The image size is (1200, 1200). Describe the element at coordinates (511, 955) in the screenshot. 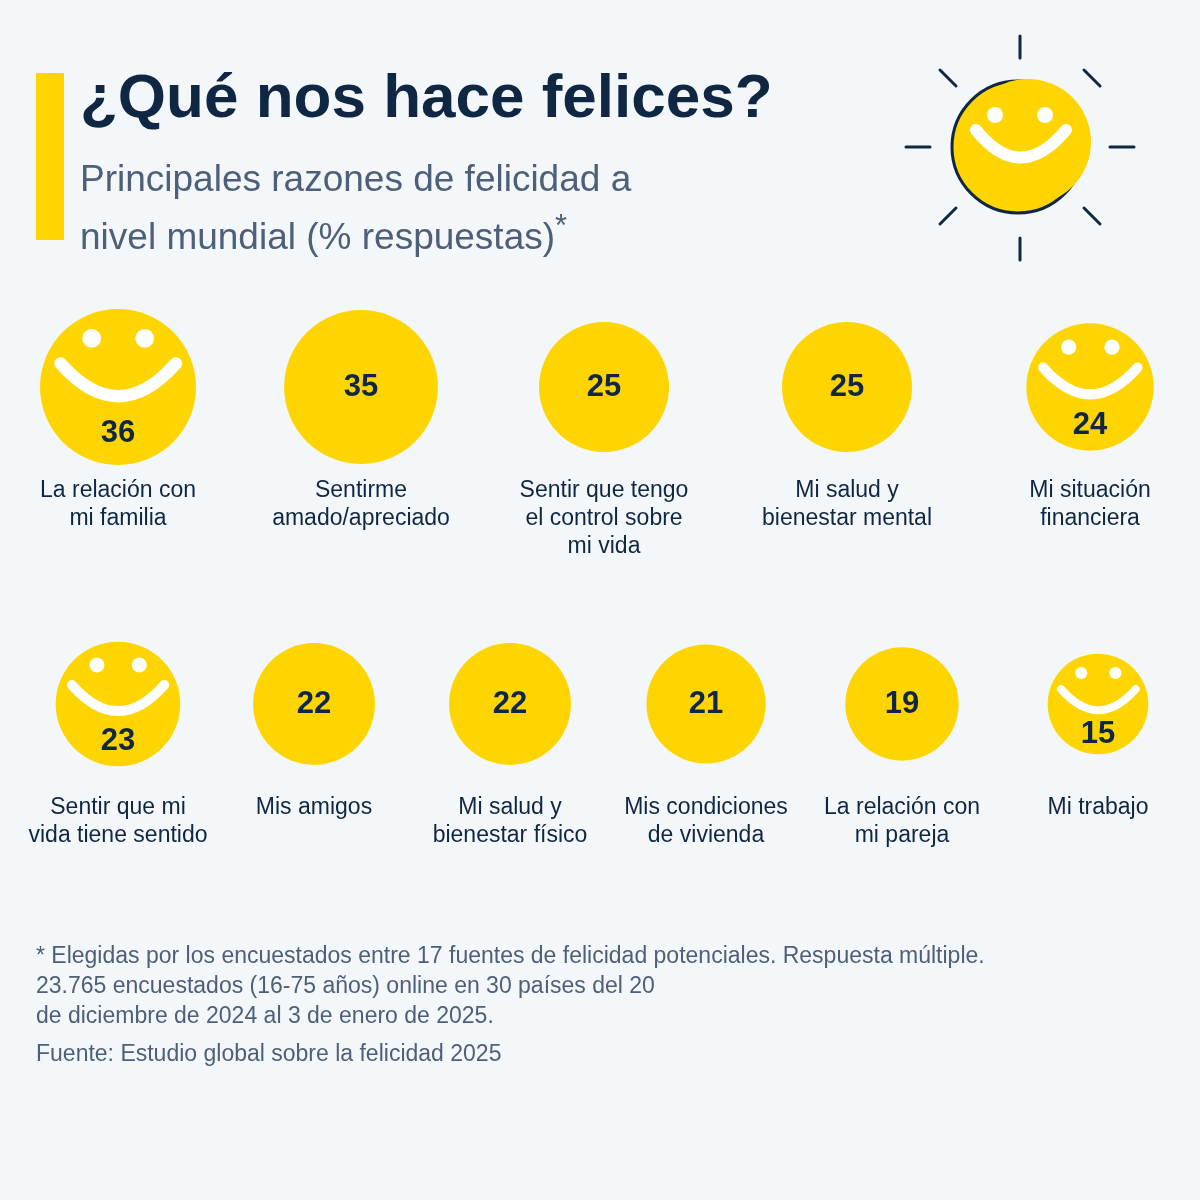

I see `text: * Elegidas por los encuestados entre 17 fuentes de felicidad potenciales. Respuesta múltiple.` at that location.